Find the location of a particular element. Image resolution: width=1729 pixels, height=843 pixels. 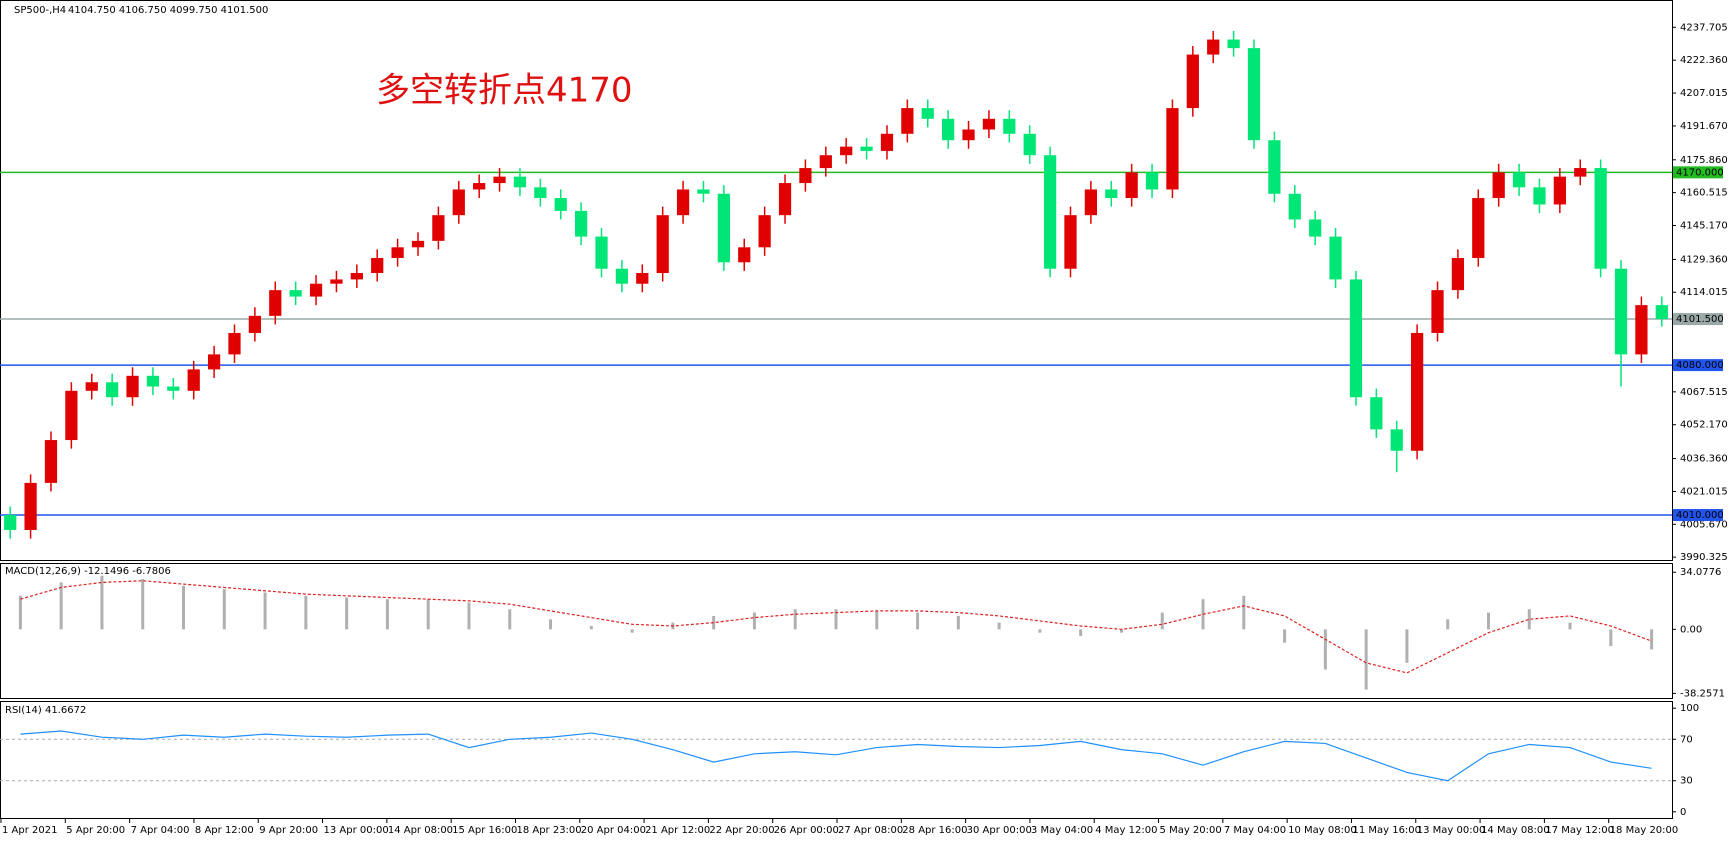

x-tick-label: 18 May 20:00 is located at coordinates (1644, 830).